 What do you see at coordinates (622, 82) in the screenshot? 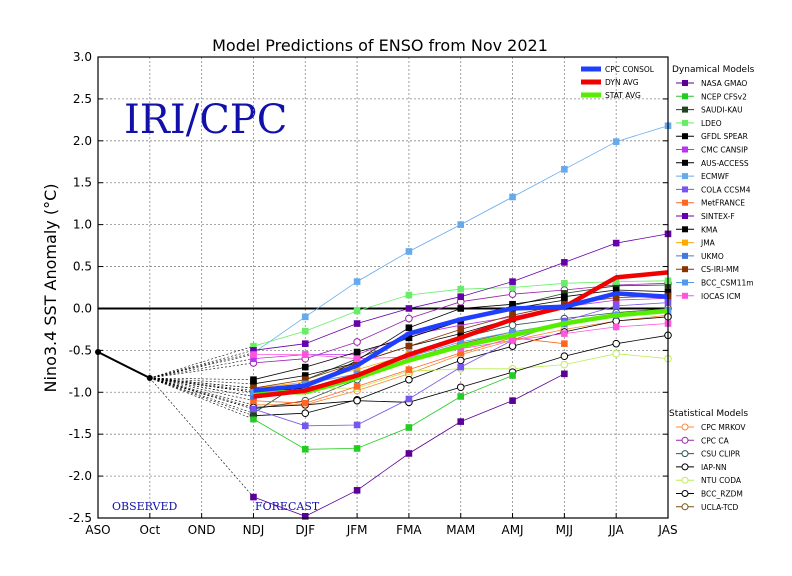
I see `legend-label-dyn-avg: DYN AVG` at bounding box center [622, 82].